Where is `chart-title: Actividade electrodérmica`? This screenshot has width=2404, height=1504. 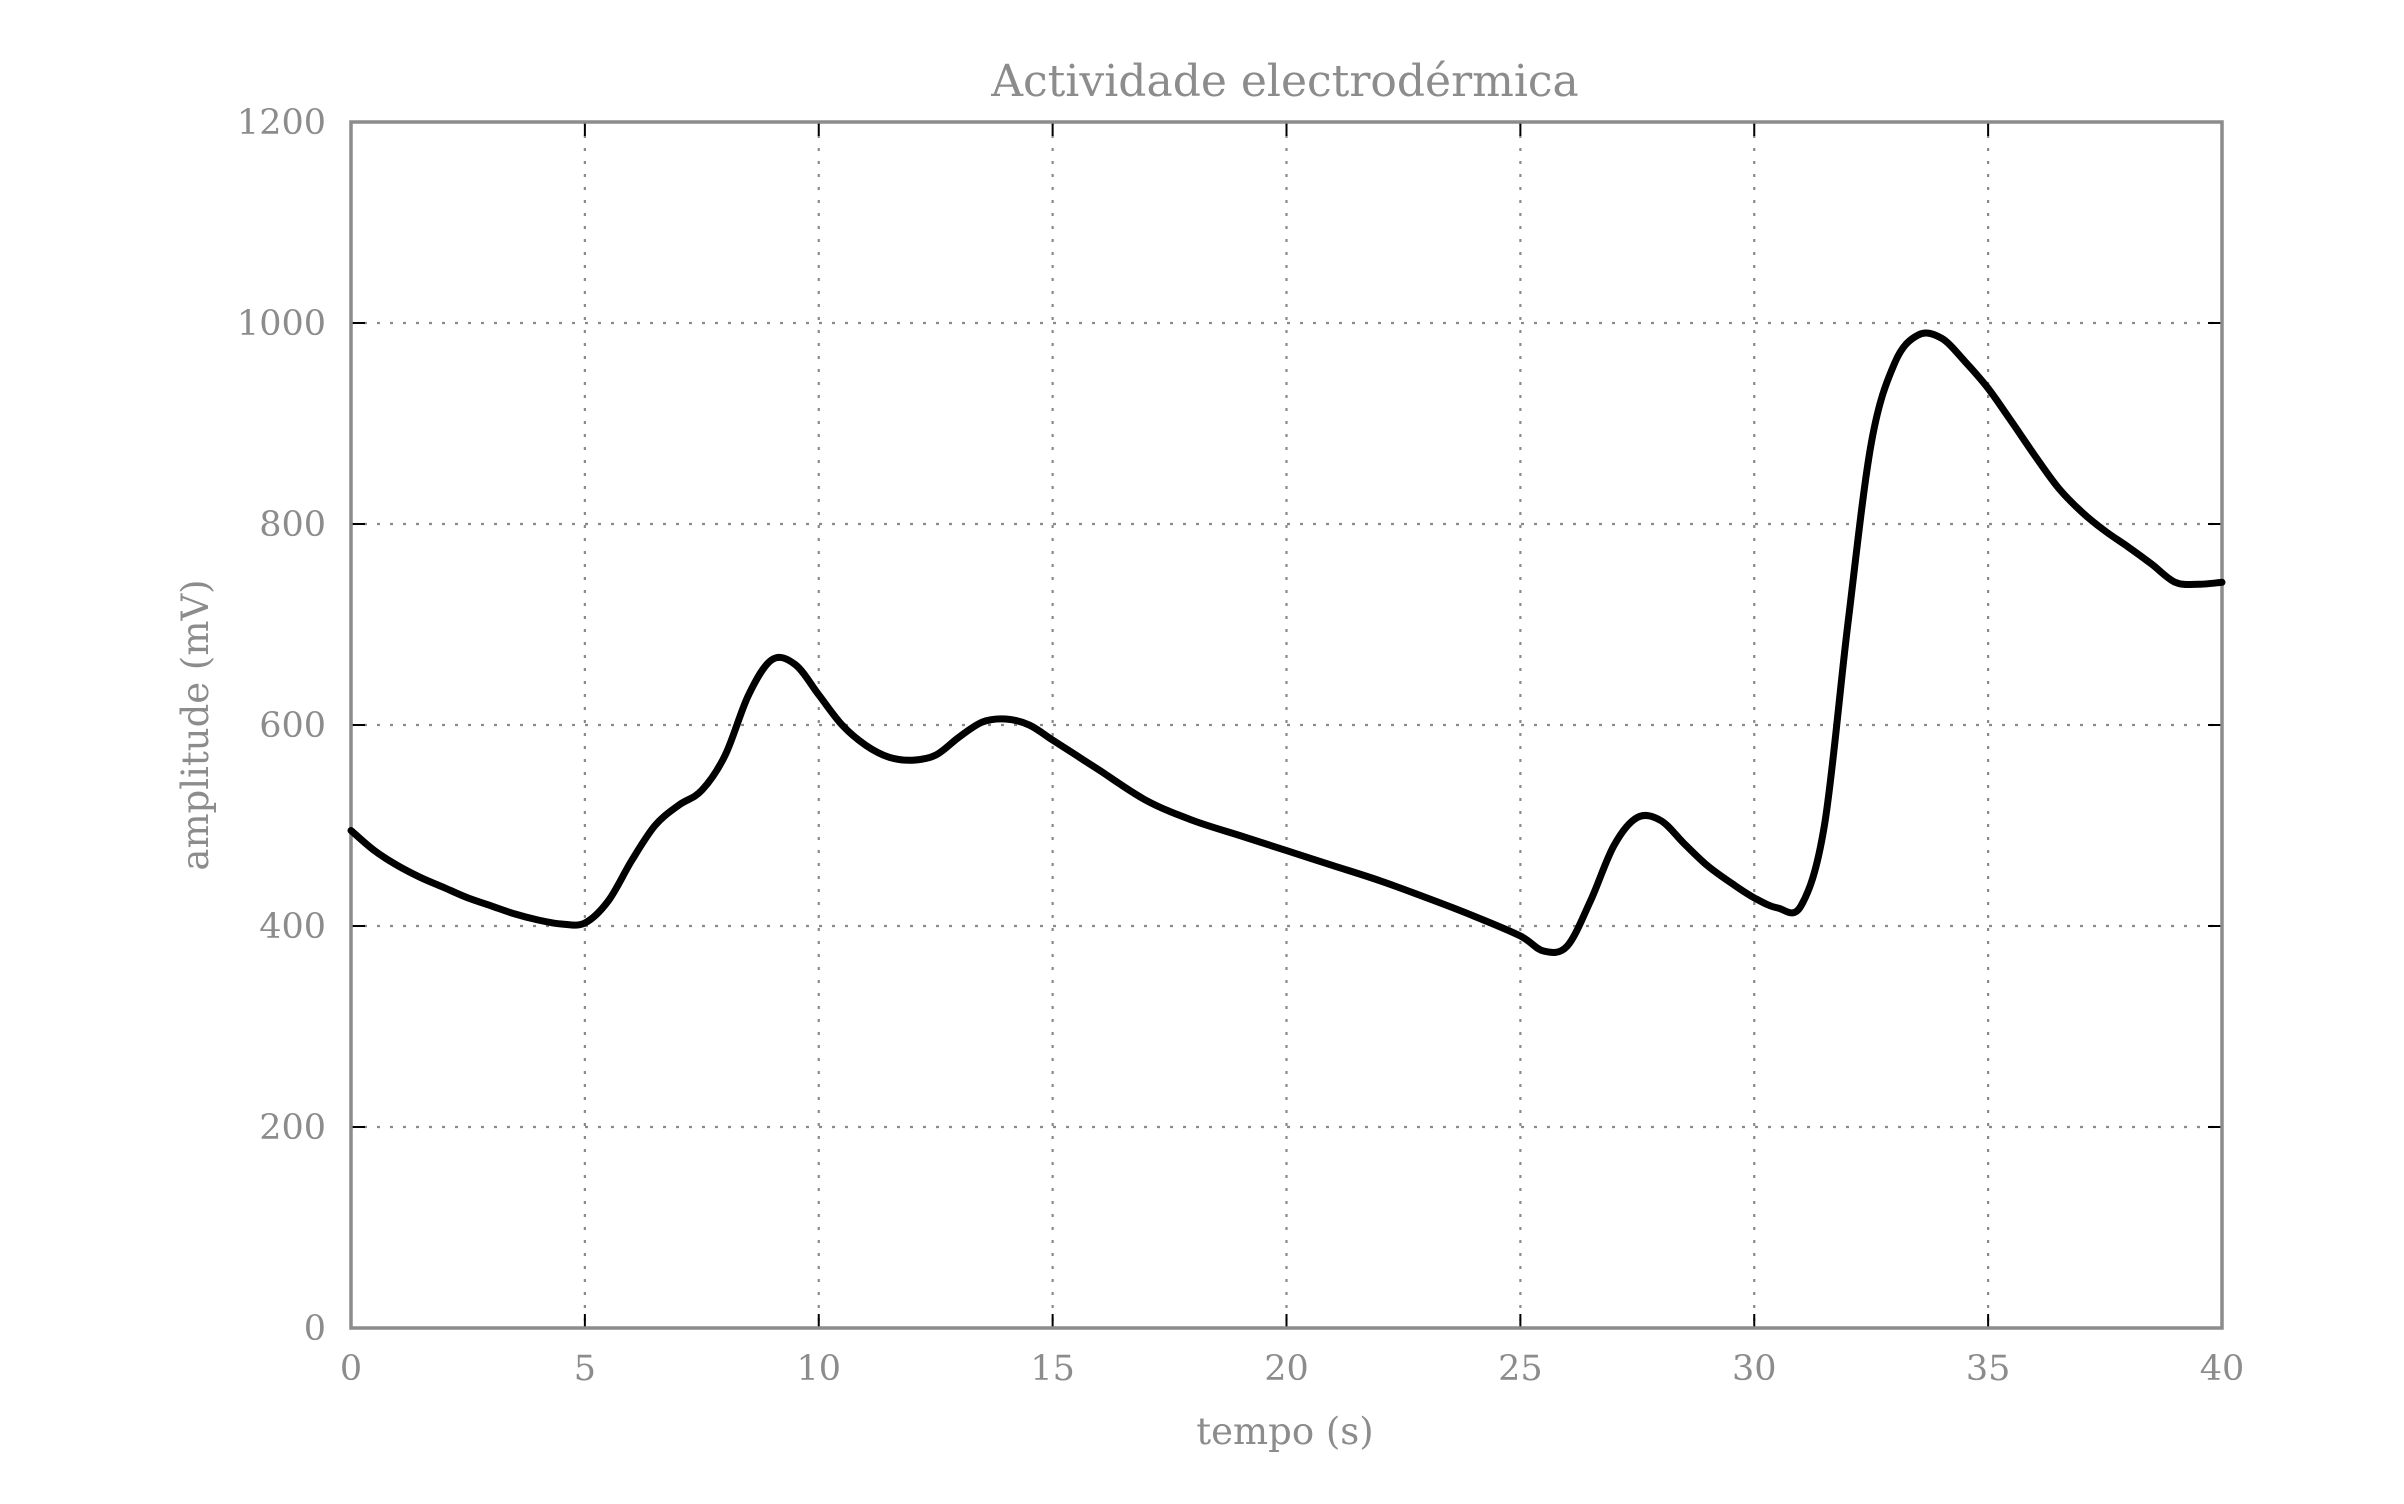
chart-title: Actividade electrodérmica is located at coordinates (1284, 81).